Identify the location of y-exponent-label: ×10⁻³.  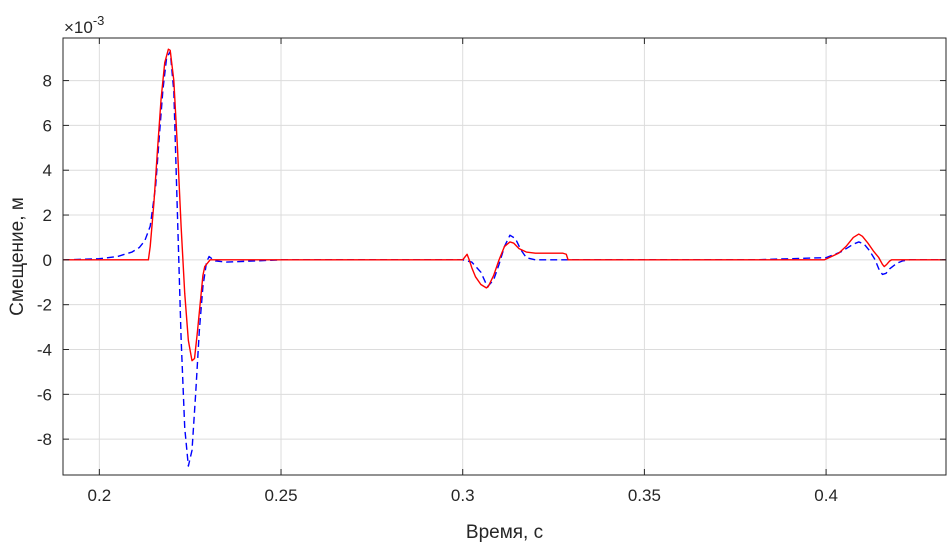
(84, 25).